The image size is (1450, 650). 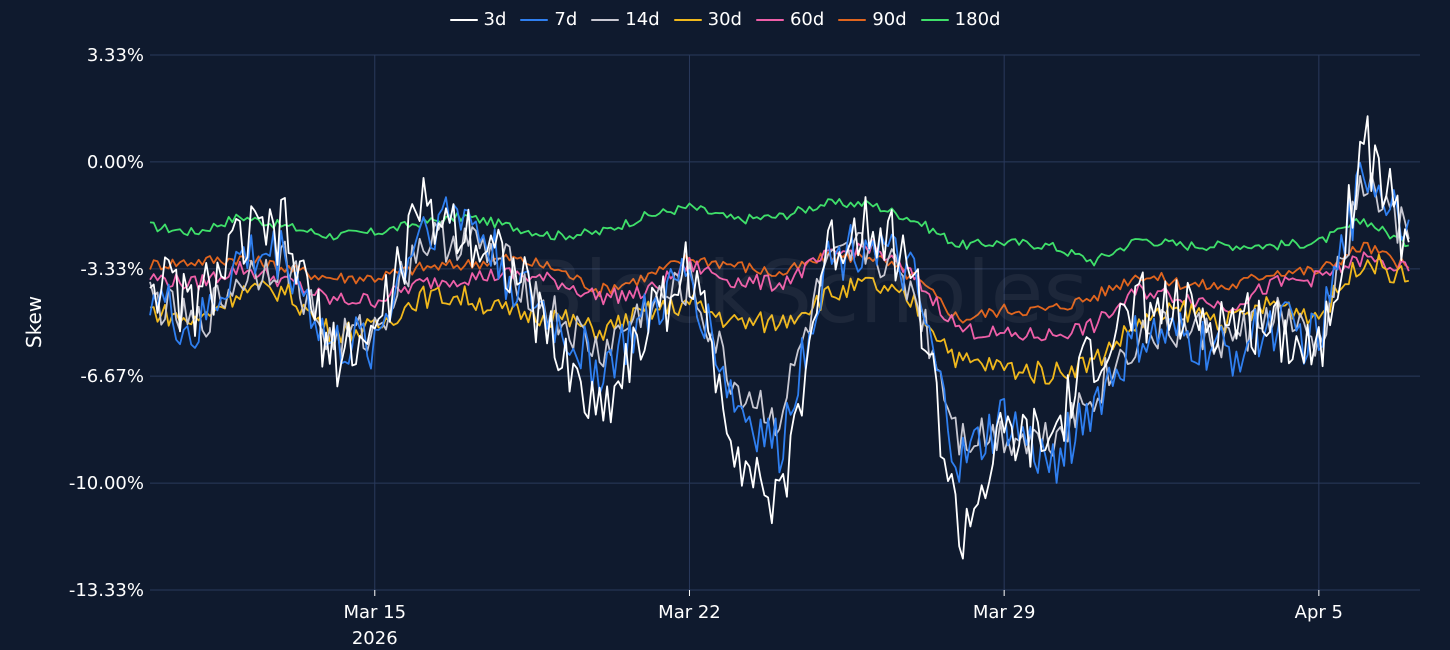 I want to click on x-tick-label: Mar 22, so click(x=689, y=612).